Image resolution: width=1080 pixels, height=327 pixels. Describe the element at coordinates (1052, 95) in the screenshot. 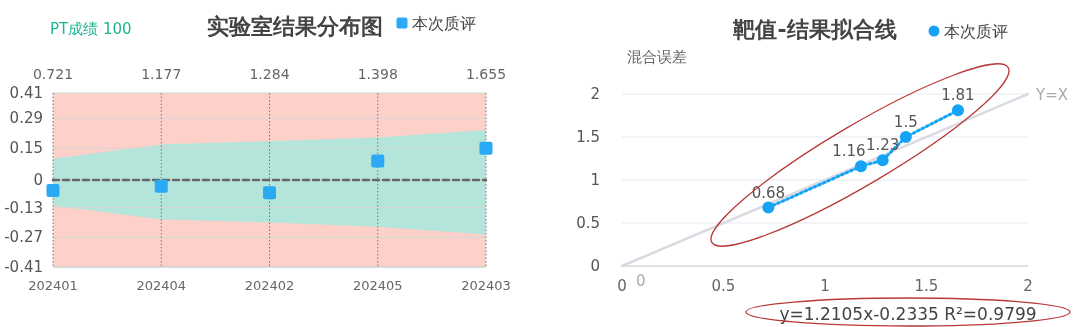

I see `series-label: Y=X` at that location.